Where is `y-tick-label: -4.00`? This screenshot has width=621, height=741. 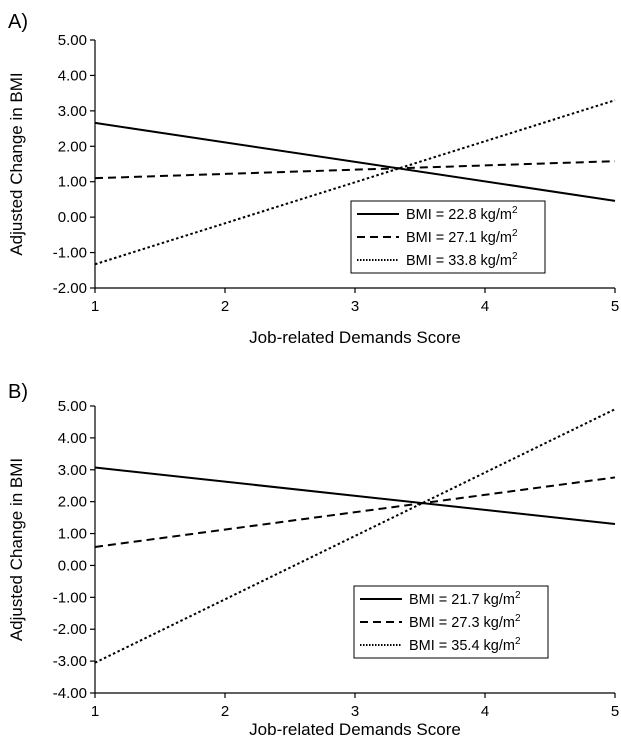 y-tick-label: -4.00 is located at coordinates (70, 693).